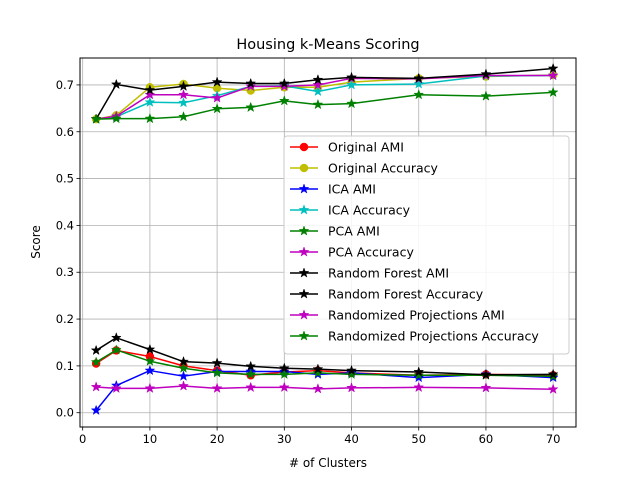  I want to click on legend-label: Random Forest Accuracy, so click(406, 294).